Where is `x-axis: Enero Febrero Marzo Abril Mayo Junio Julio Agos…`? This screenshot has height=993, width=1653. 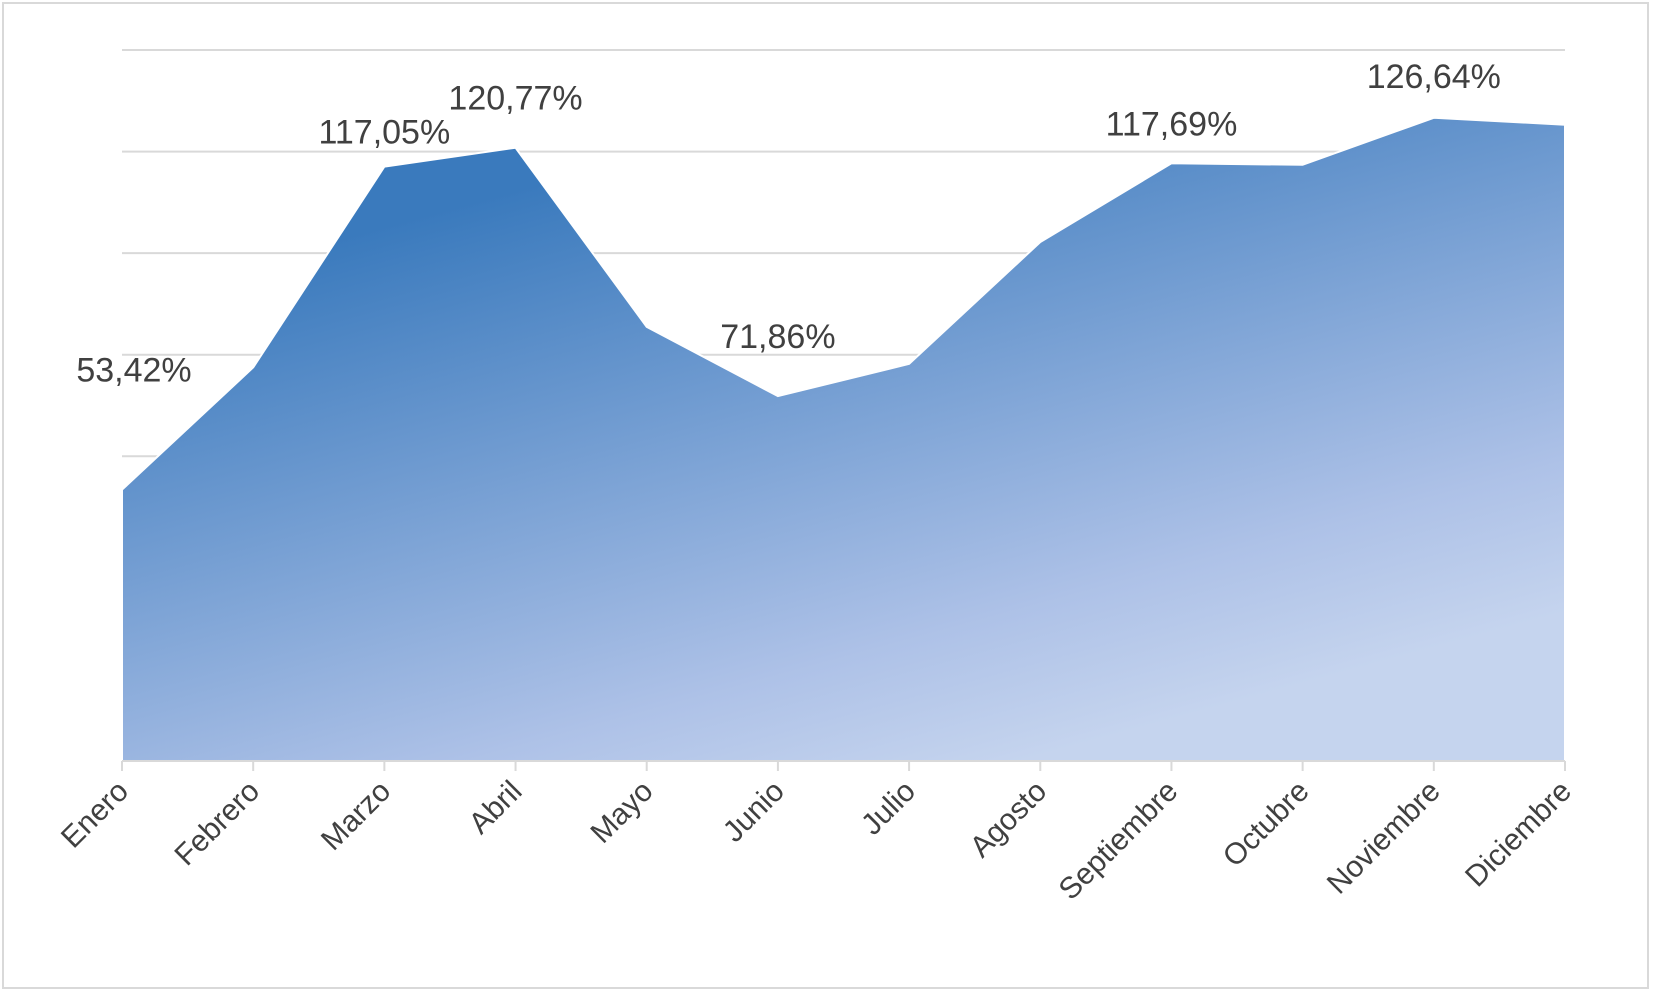
x-axis: Enero Febrero Marzo Abril Mayo Junio Julio Agos… is located at coordinates (816, 833).